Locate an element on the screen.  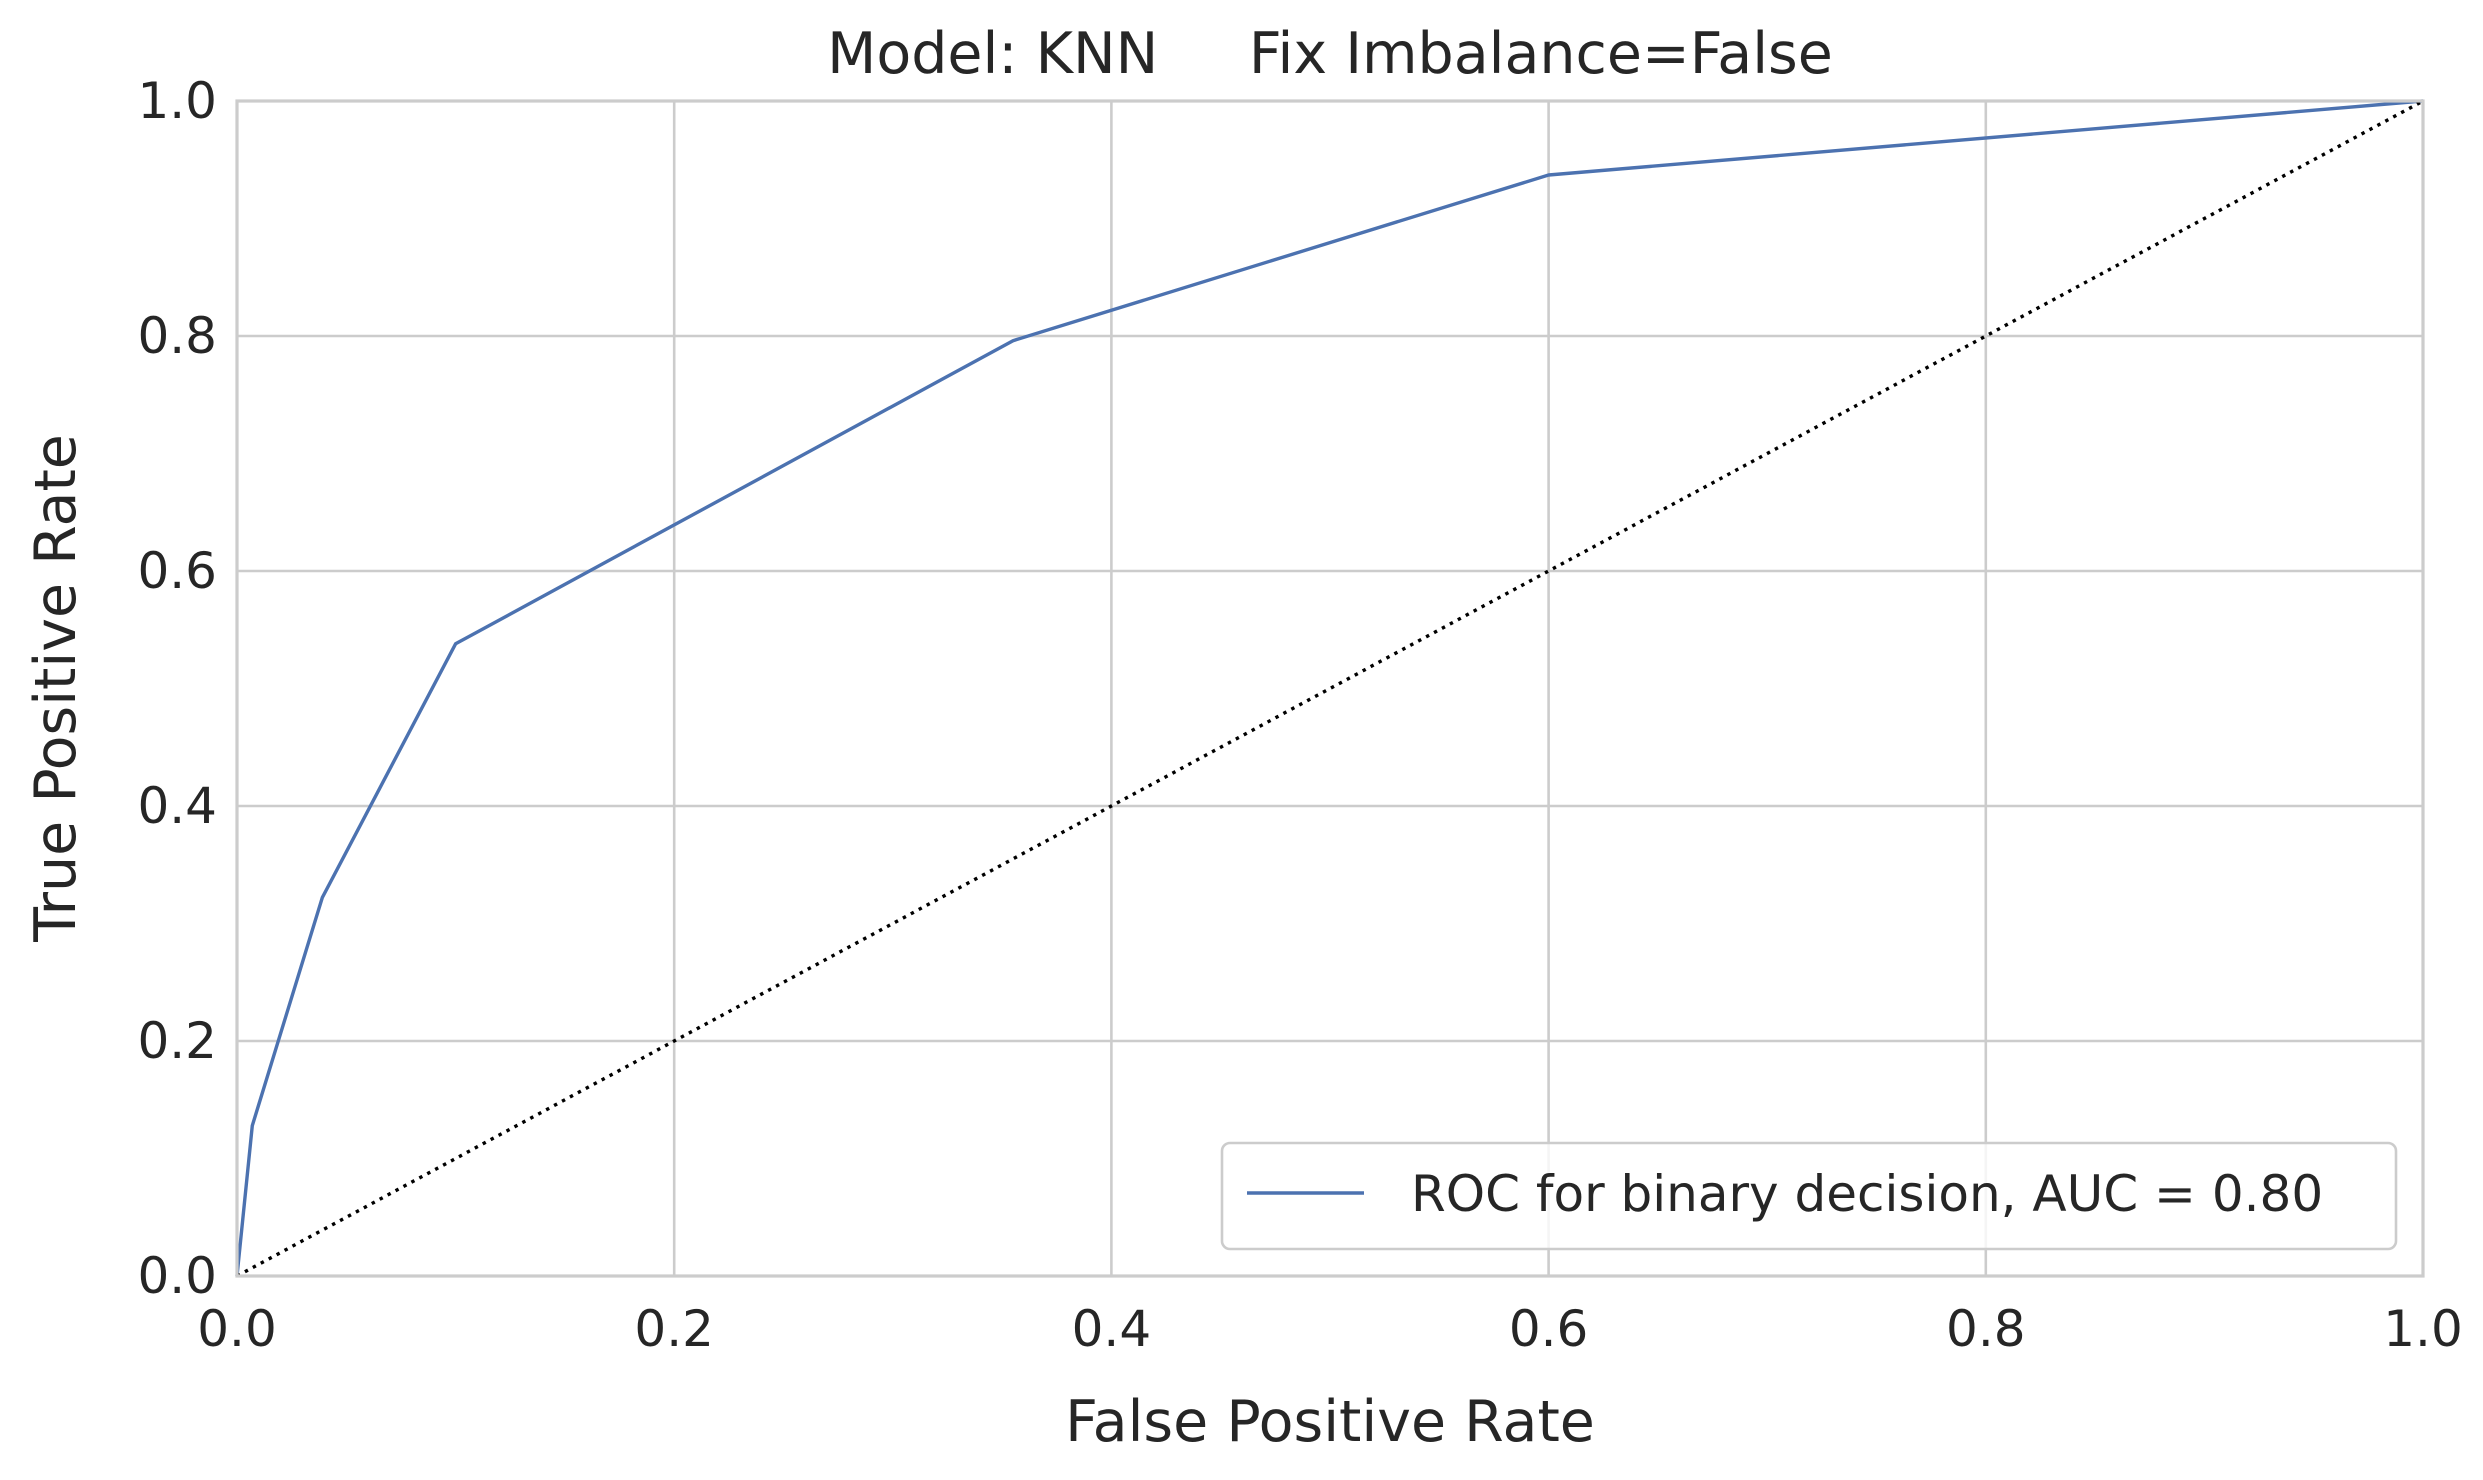
y-tick-label: 0.8 is located at coordinates (177, 336).